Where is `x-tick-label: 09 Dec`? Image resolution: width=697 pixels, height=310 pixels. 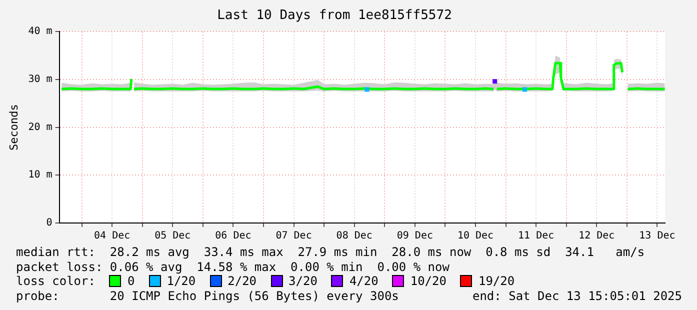
x-tick-label: 09 Dec is located at coordinates (414, 236).